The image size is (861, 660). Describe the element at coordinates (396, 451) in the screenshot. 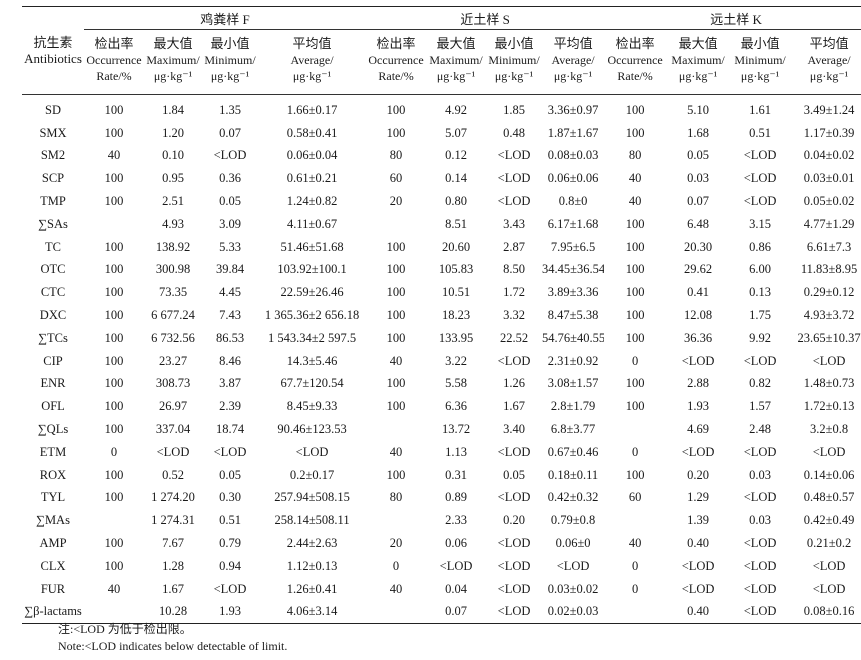

I see `cell-s-occurrence: 40` at that location.